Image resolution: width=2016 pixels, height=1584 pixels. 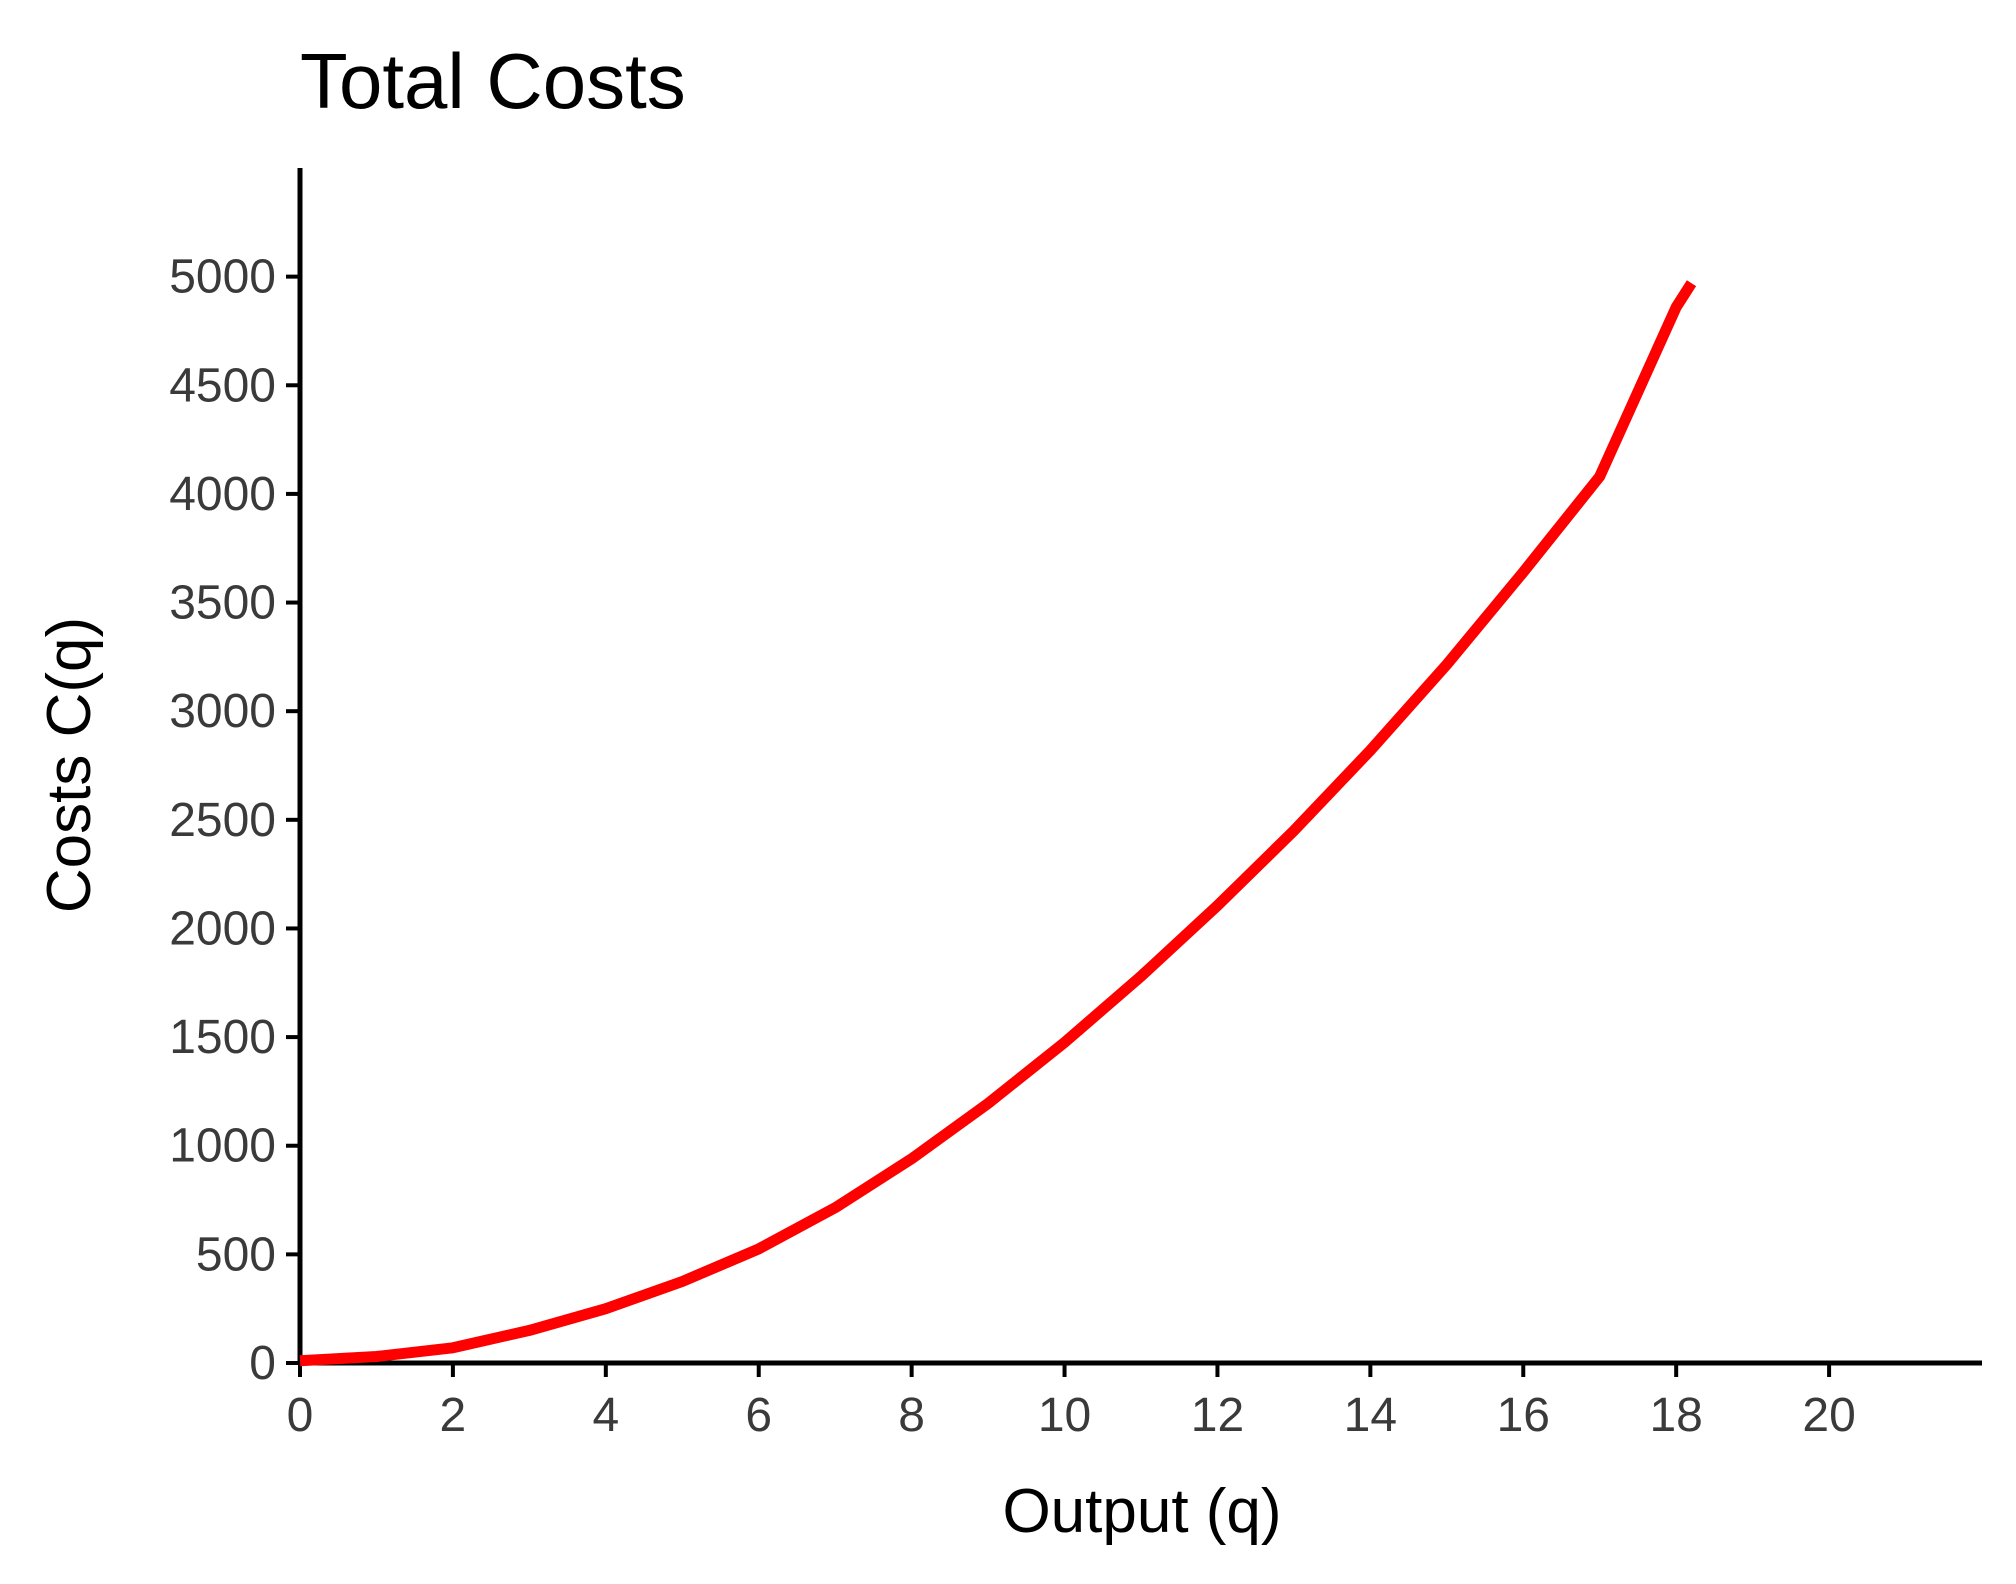 I want to click on x-tick-label: 0, so click(x=300, y=1415).